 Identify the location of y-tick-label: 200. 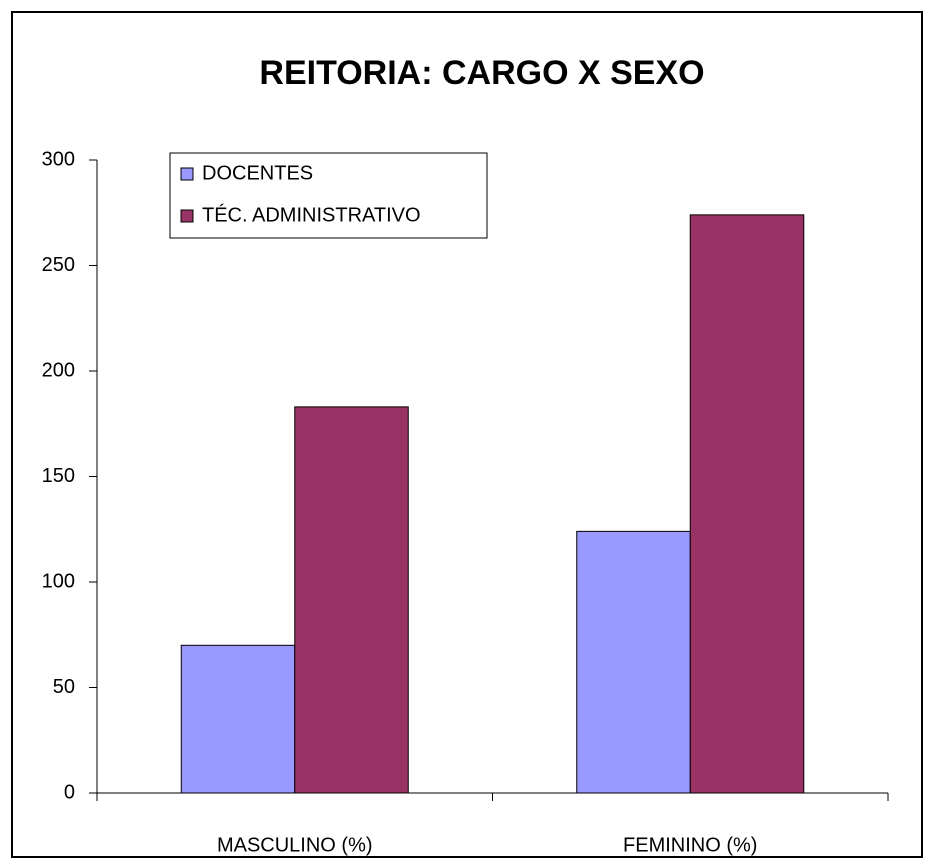
(58, 370).